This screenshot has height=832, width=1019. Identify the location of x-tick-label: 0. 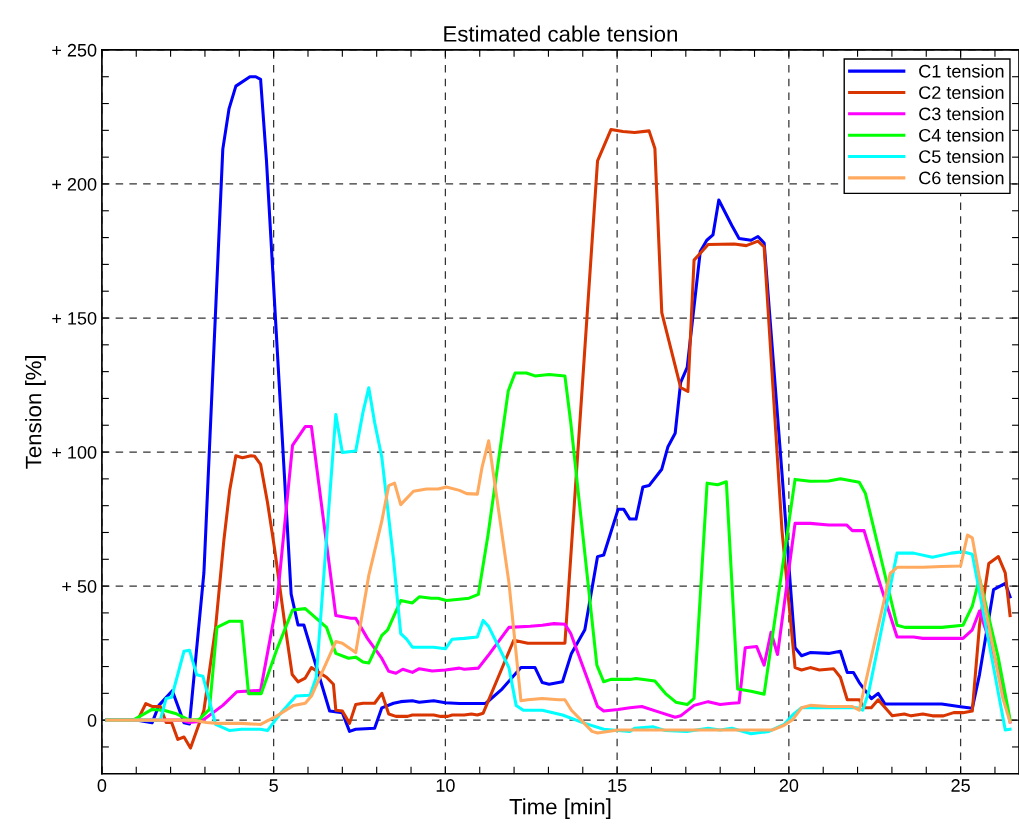
(102, 785).